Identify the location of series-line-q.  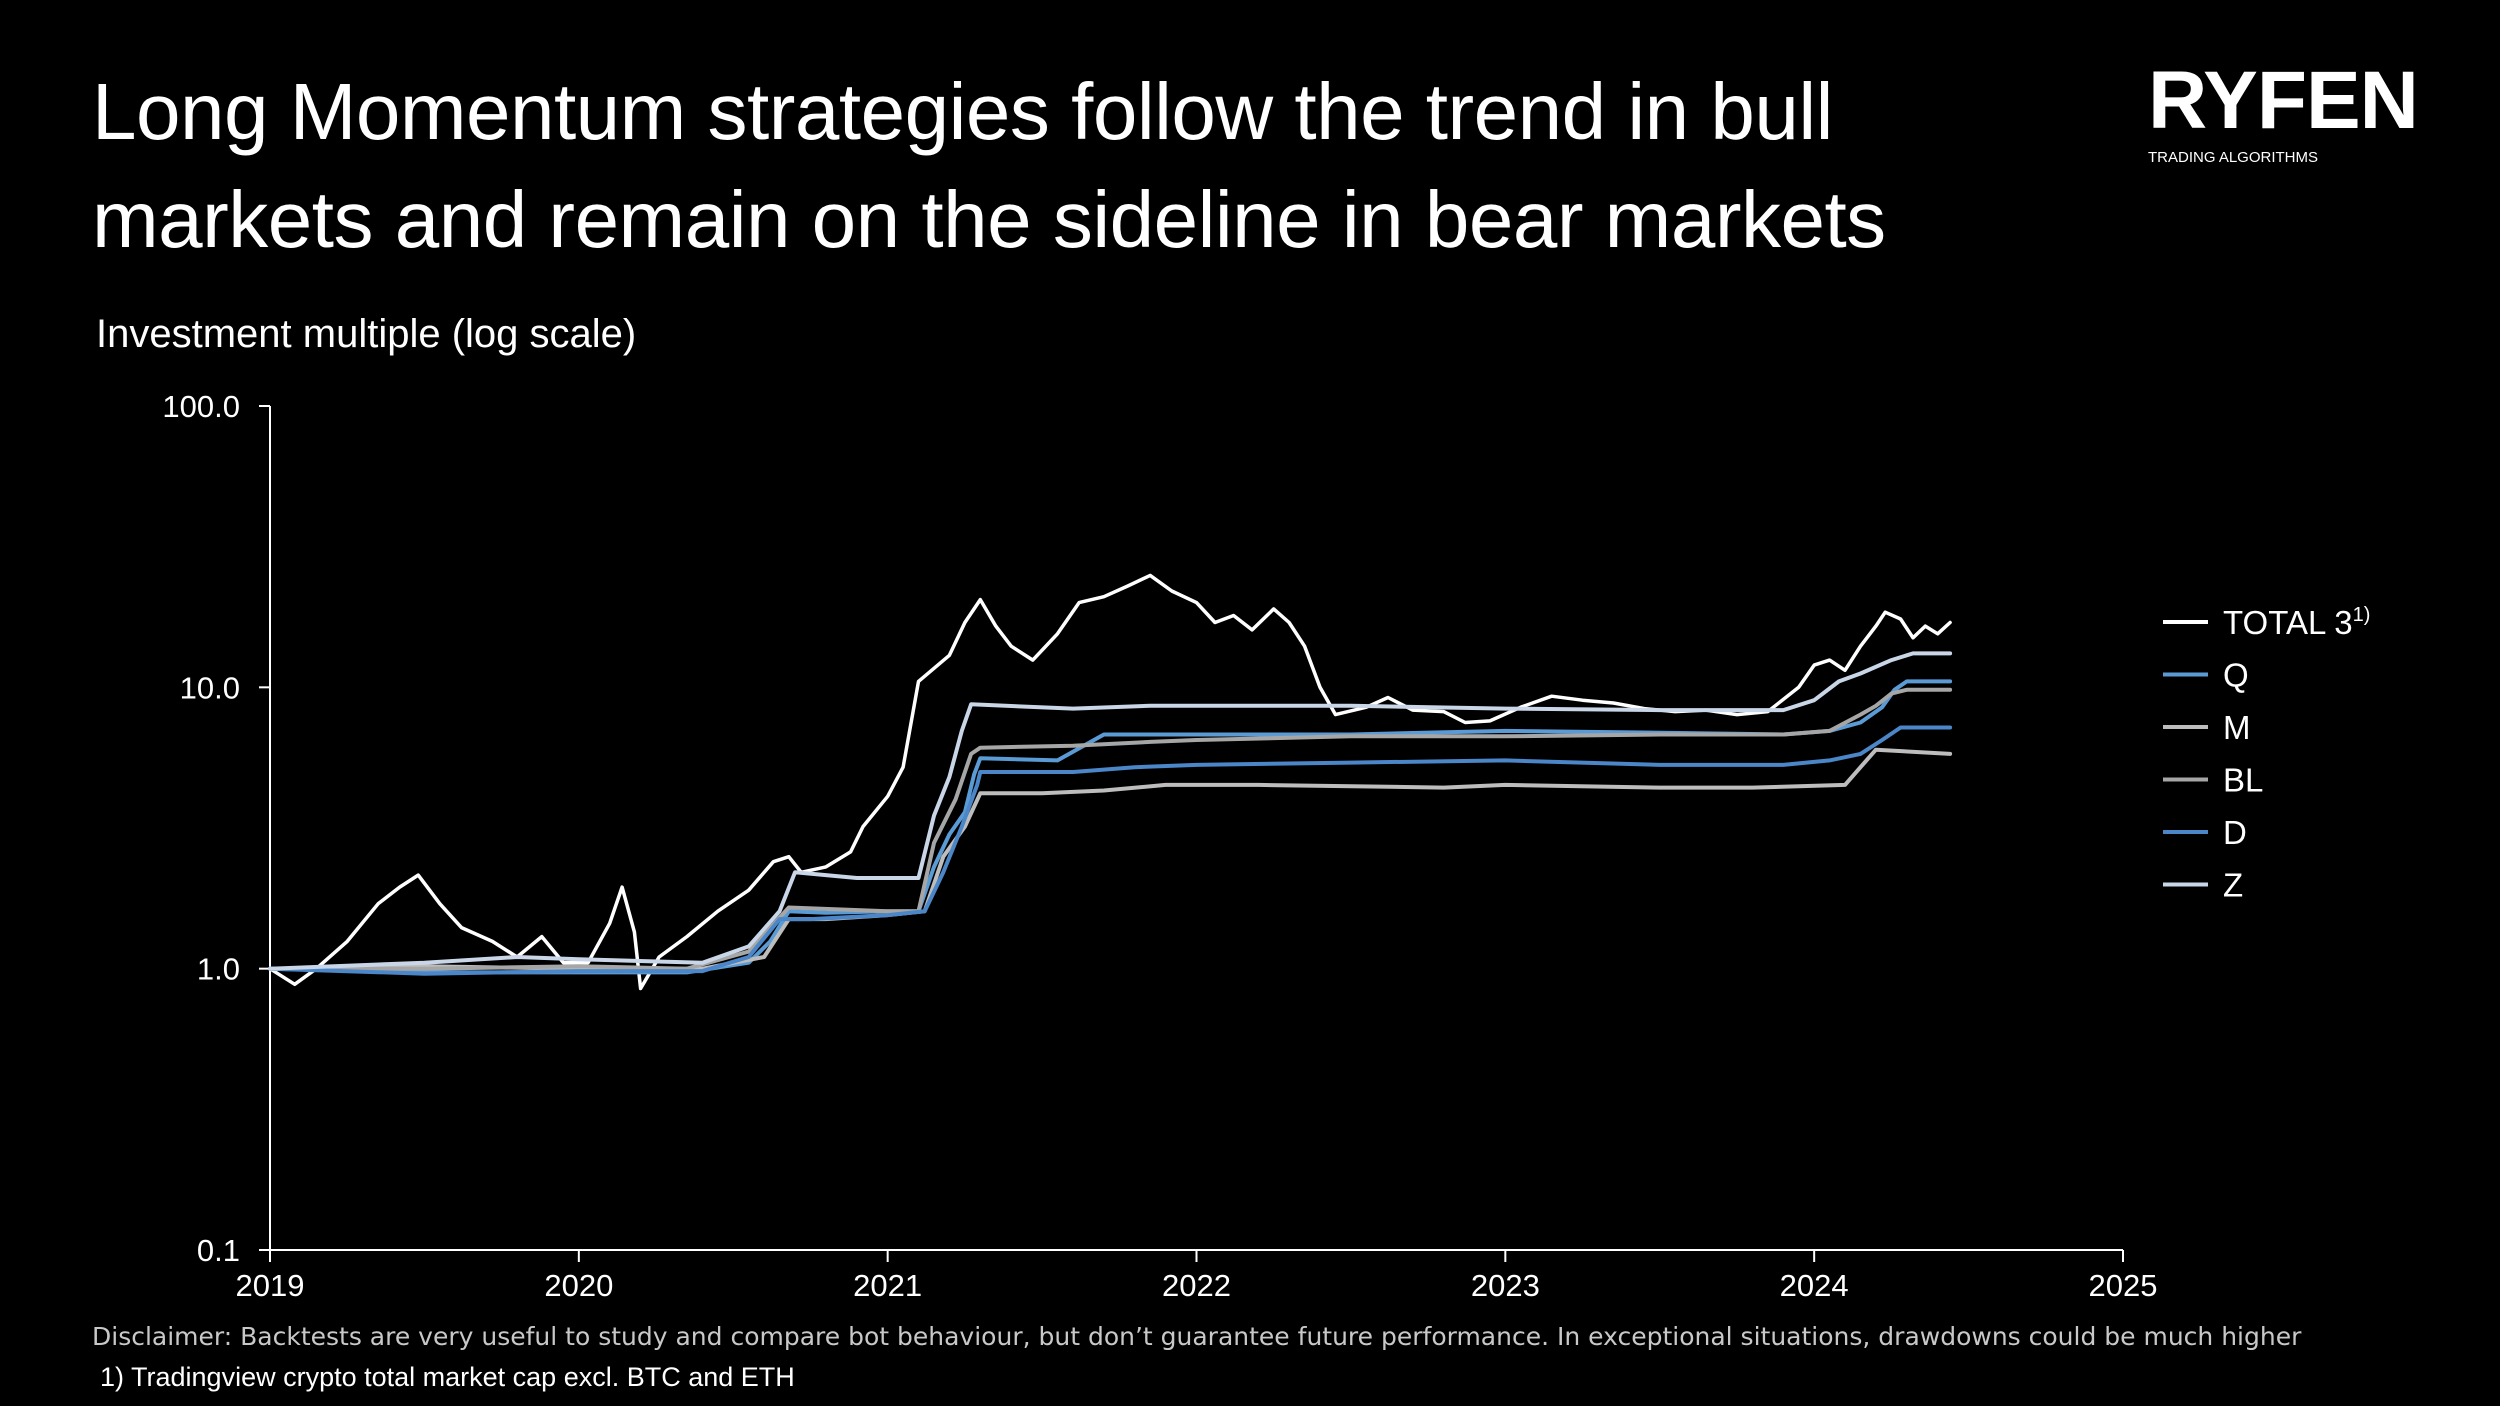
(1110, 827).